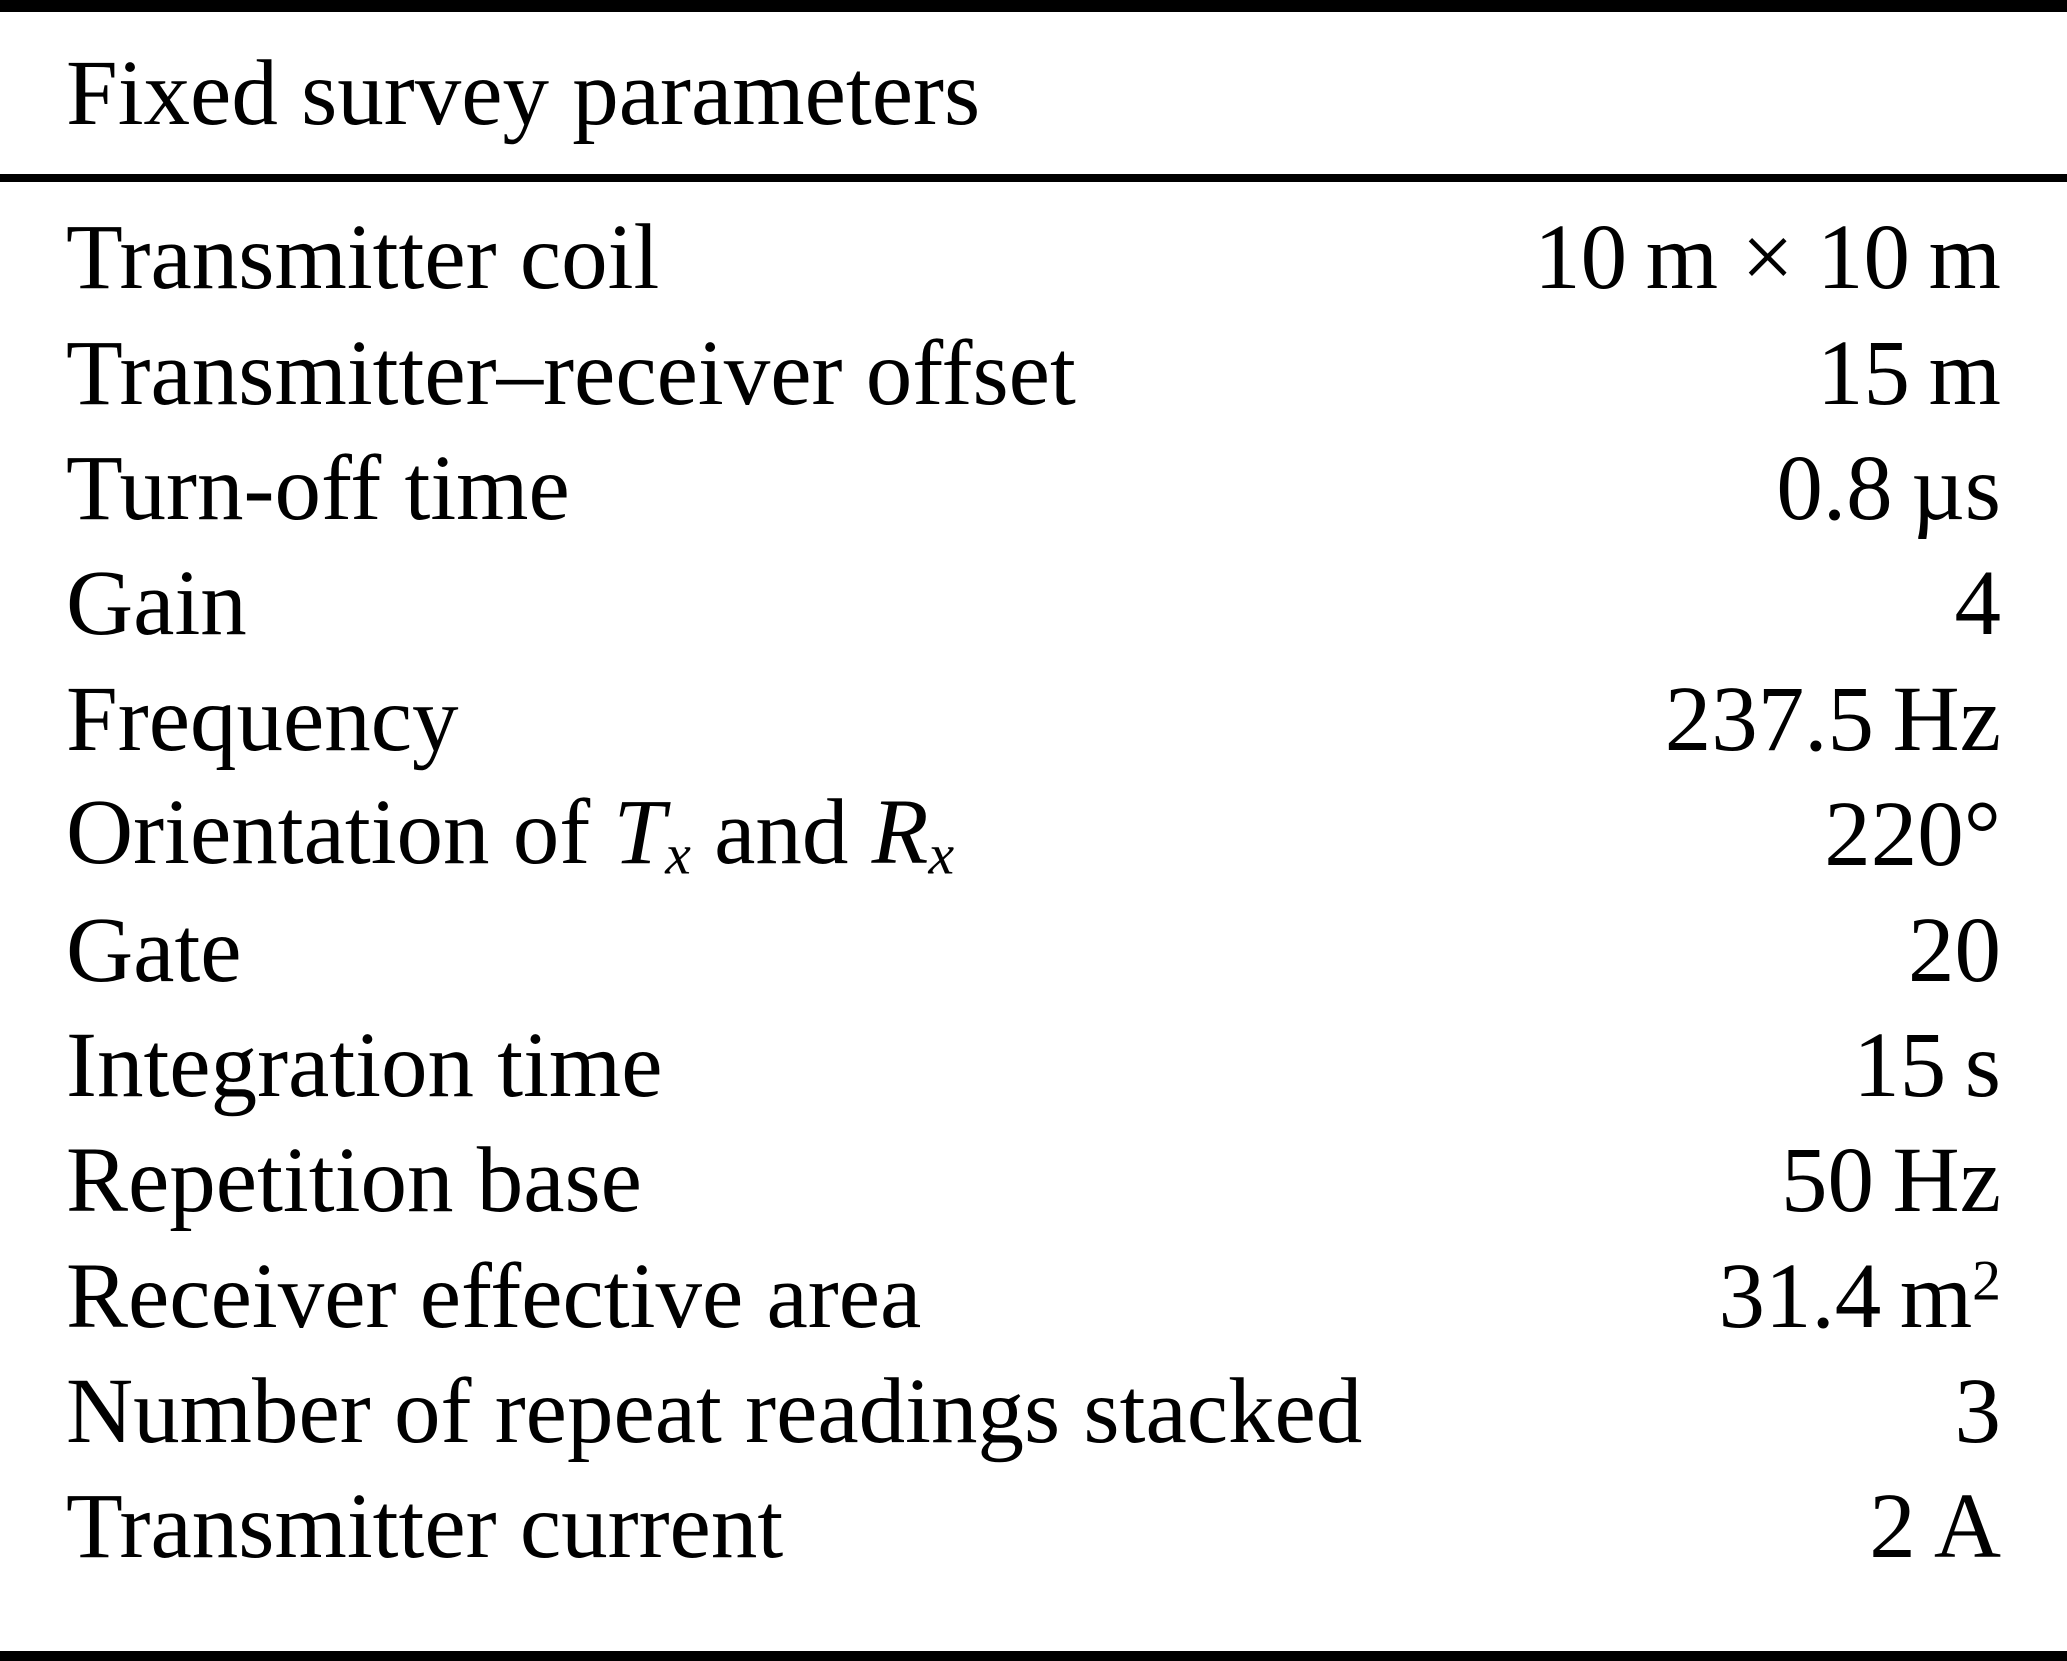 This screenshot has height=1661, width=2067. I want to click on row-label: Gain, so click(156, 604).